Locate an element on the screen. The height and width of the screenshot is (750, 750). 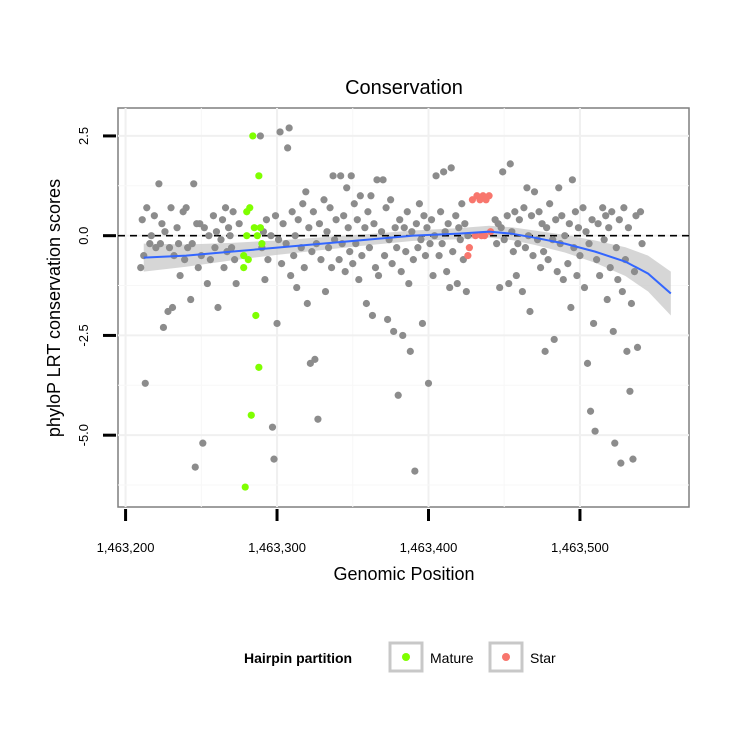
legend: Hairpin partition Mature Star is located at coordinates (400, 657).